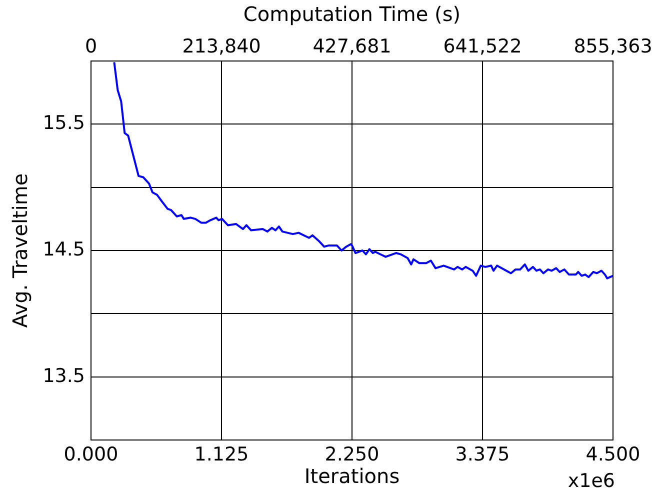  Describe the element at coordinates (613, 454) in the screenshot. I see `x-tick-label: 4.500` at that location.